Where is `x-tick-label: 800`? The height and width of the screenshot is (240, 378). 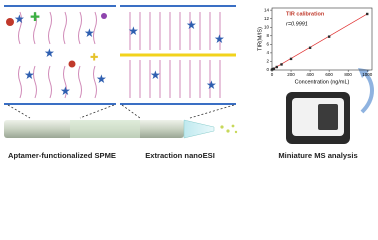 x-tick-label: 800 is located at coordinates (348, 74).